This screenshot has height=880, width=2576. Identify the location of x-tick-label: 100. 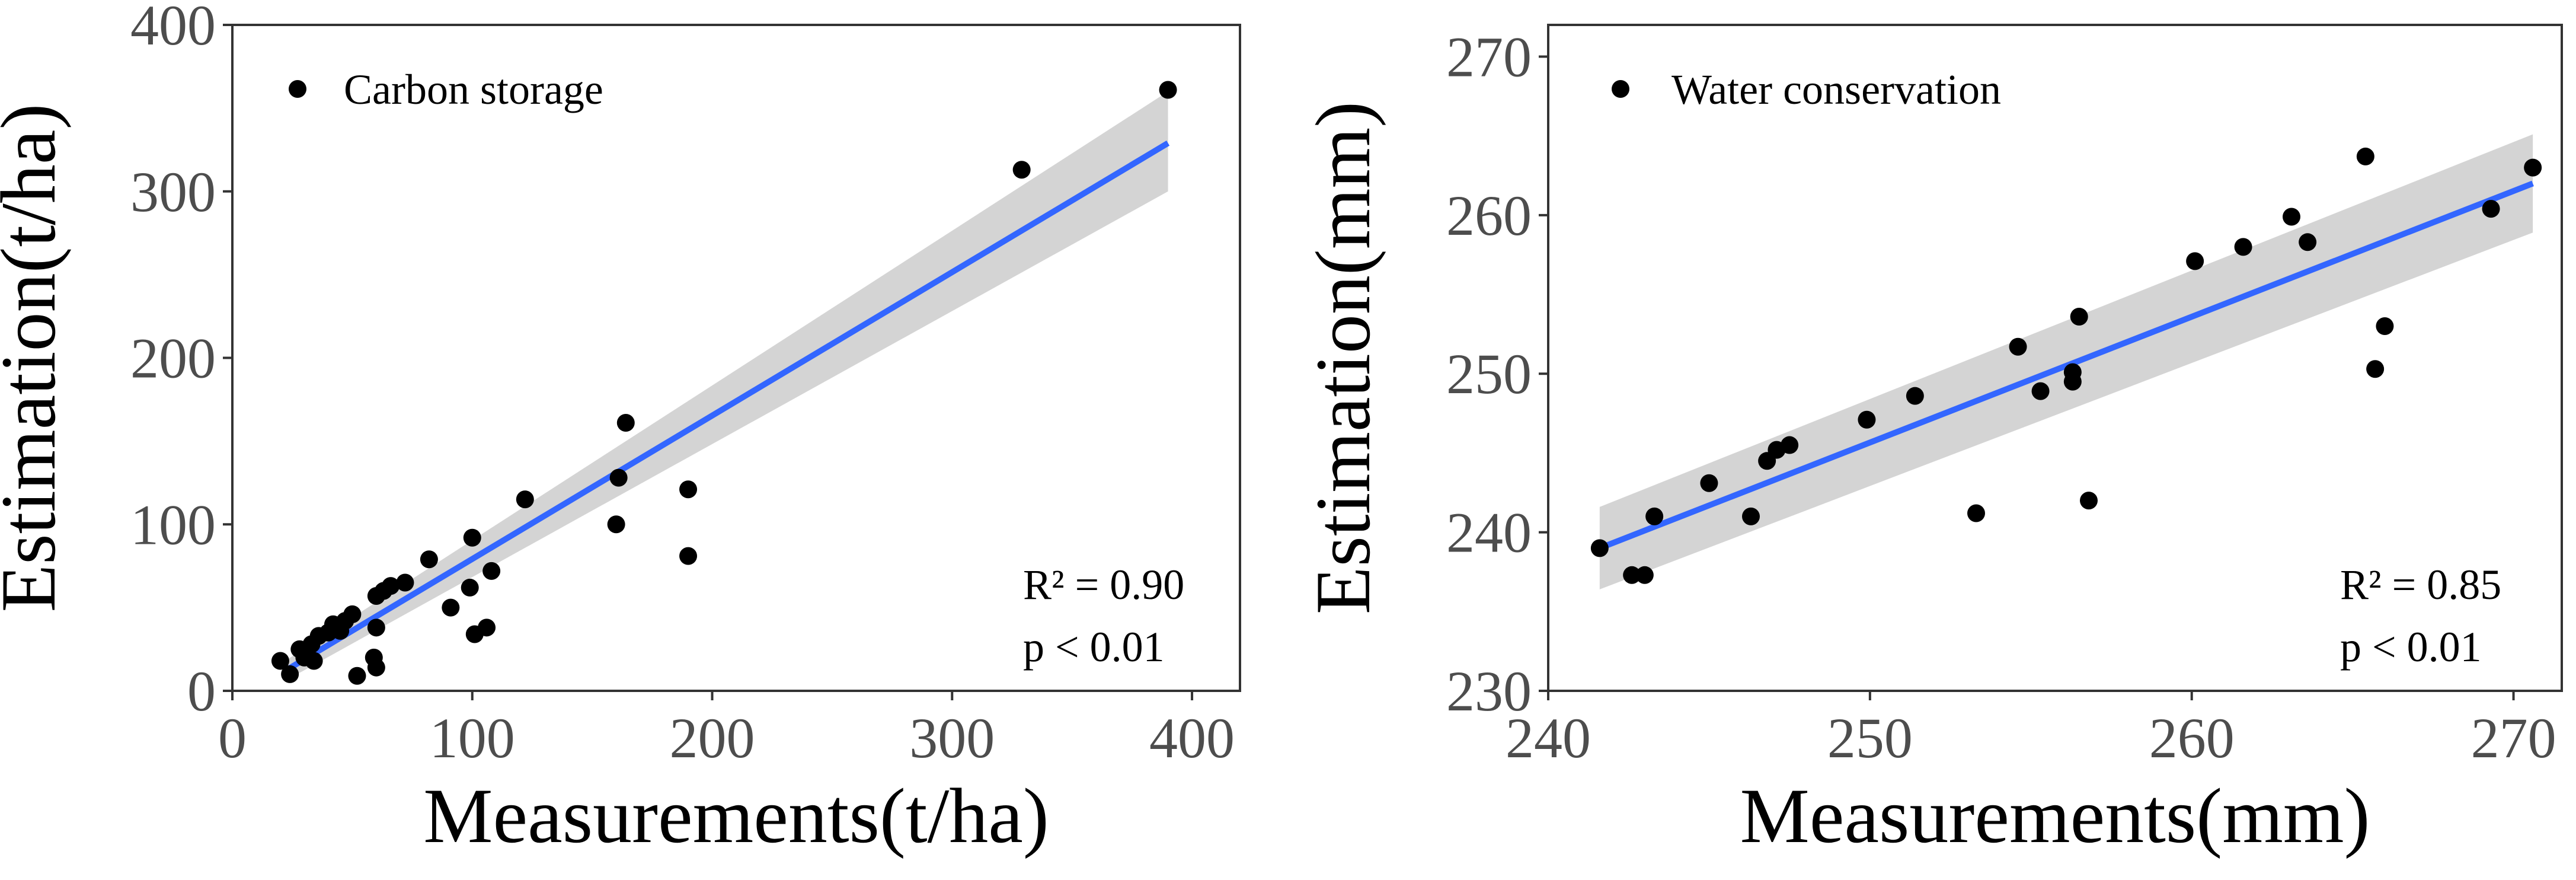
(472, 738).